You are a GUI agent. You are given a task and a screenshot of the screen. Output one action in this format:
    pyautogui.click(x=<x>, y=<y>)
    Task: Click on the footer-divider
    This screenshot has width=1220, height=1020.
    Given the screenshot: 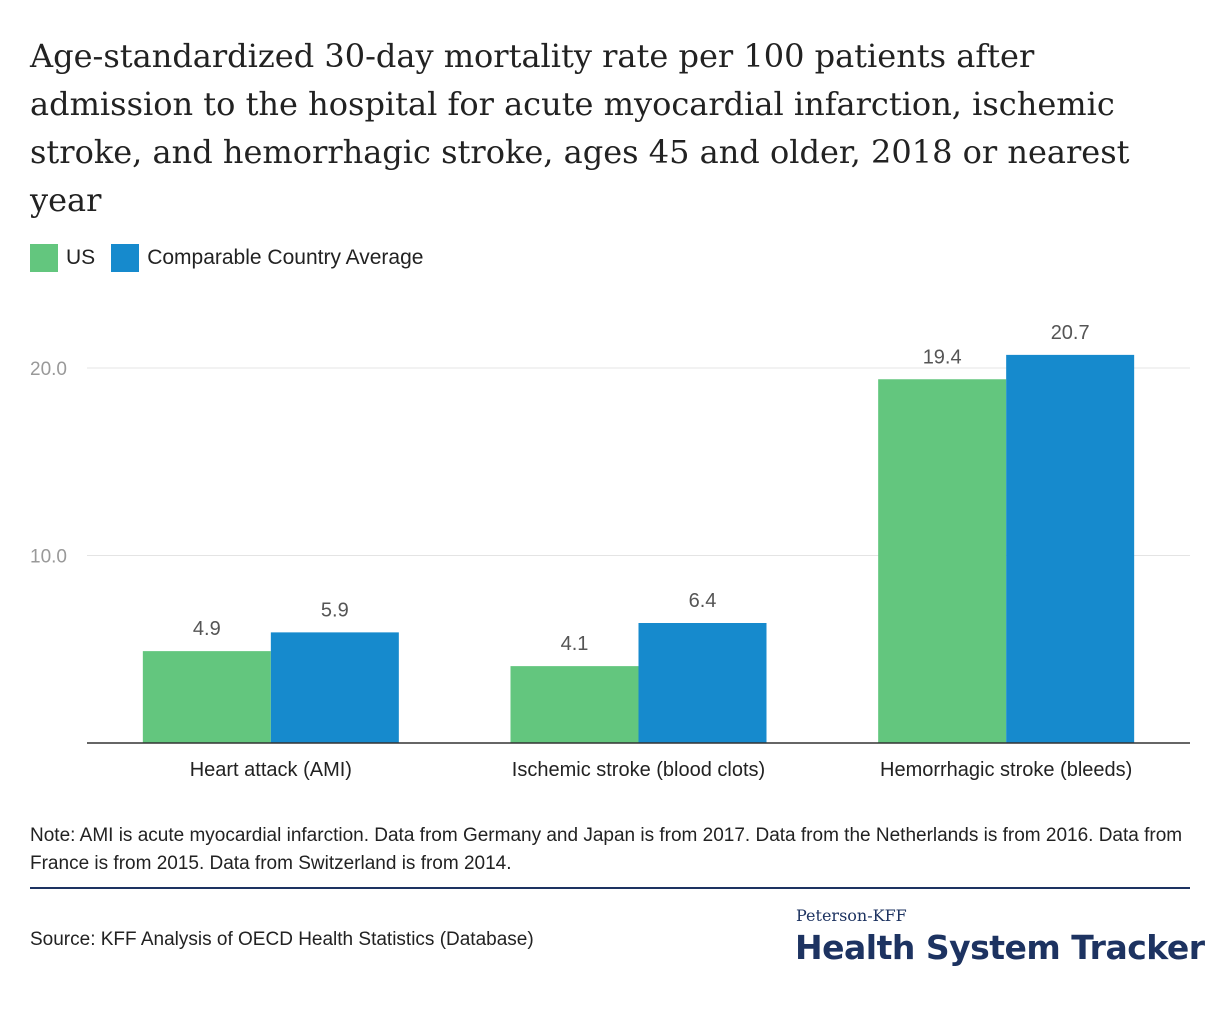 What is the action you would take?
    pyautogui.click(x=610, y=888)
    